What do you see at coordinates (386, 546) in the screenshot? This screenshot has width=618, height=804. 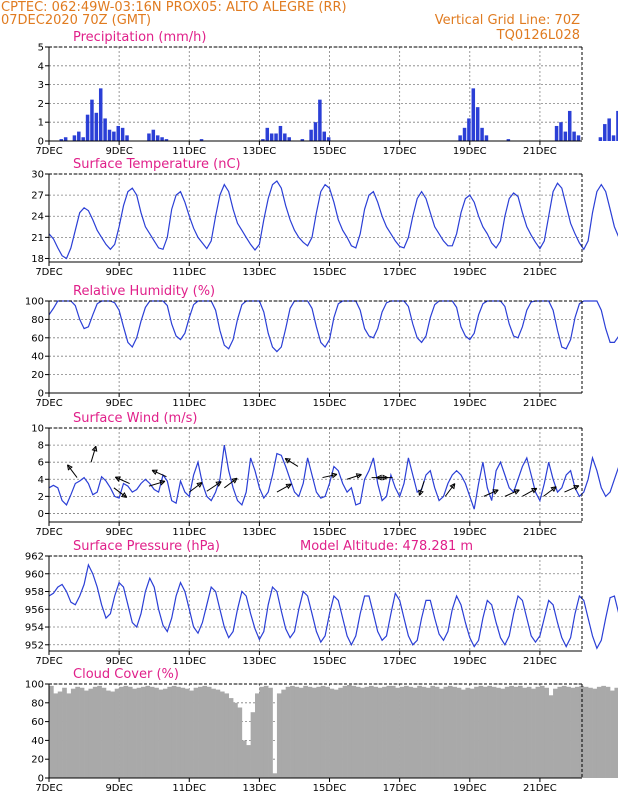 I see `pressure-annotation: Model Altitude: 478.281 m` at bounding box center [386, 546].